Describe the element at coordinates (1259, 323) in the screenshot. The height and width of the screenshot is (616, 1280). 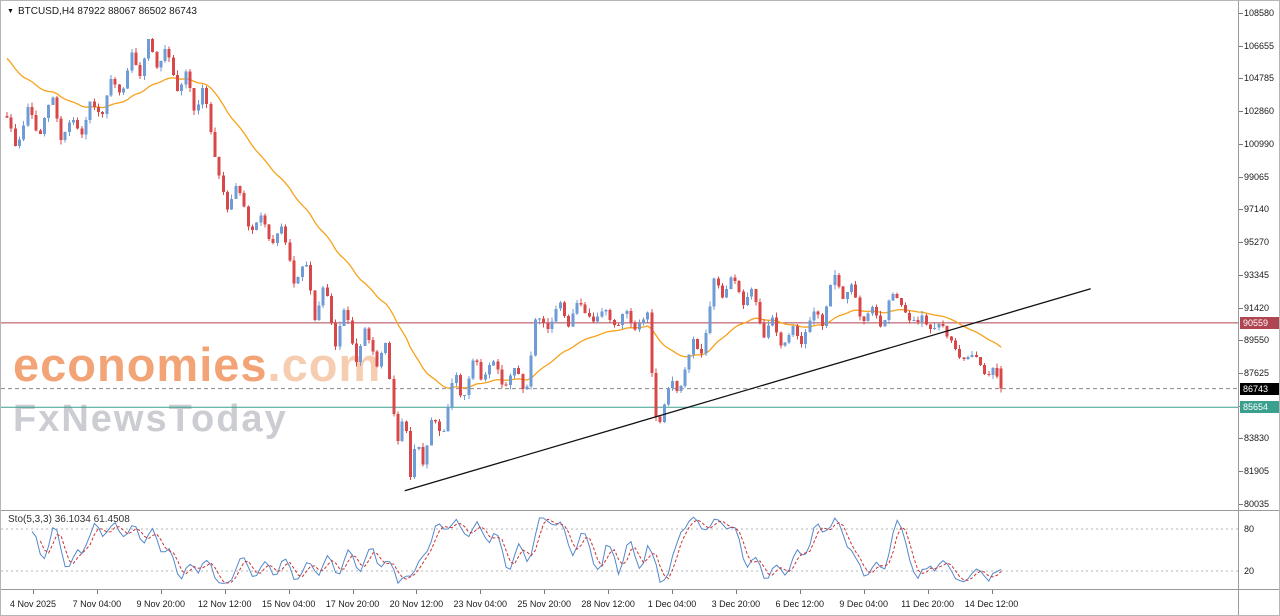
I see `price-line-tag: 90559` at that location.